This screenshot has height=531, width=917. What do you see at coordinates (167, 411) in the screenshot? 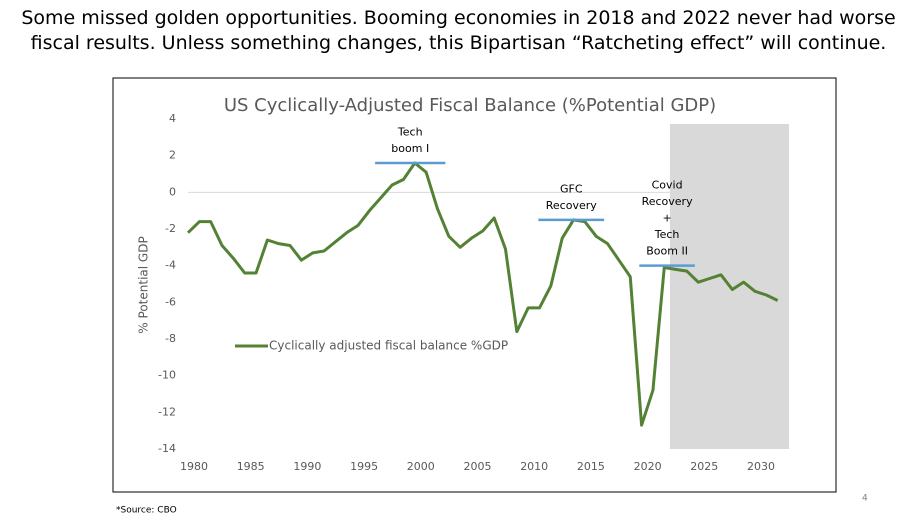
I see `y-tick-label: -12` at bounding box center [167, 411].